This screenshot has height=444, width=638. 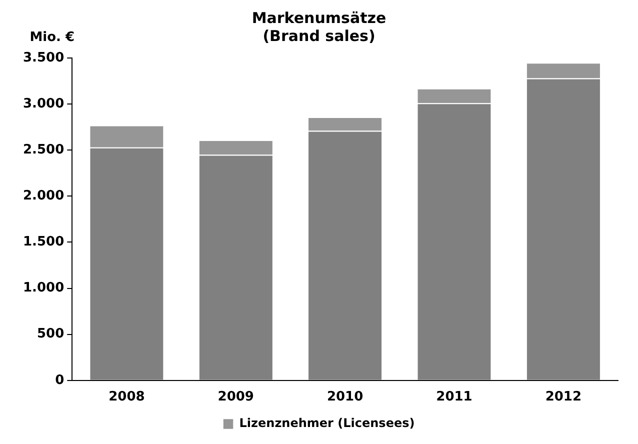 What do you see at coordinates (43, 288) in the screenshot?
I see `y-tick-label: 1.000` at bounding box center [43, 288].